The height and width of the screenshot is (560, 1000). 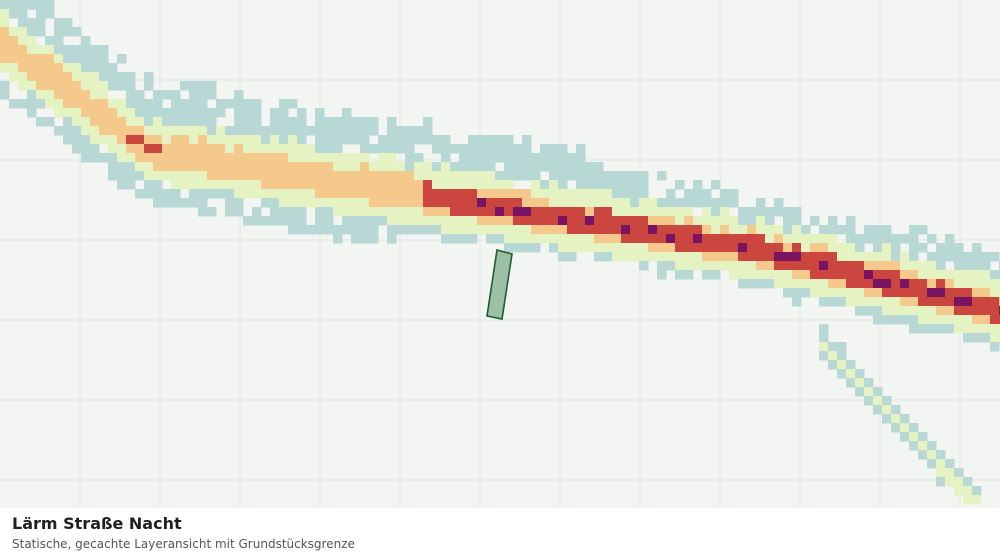 I want to click on parcel-boundary, so click(x=499, y=284).